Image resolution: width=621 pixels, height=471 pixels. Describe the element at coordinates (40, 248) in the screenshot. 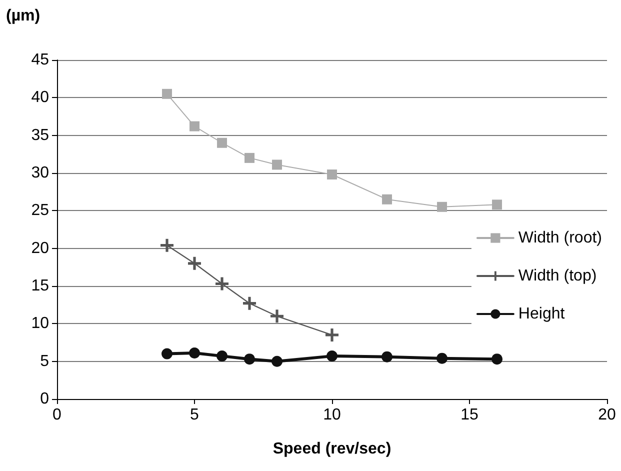

I see `y-tick-label: 20` at that location.